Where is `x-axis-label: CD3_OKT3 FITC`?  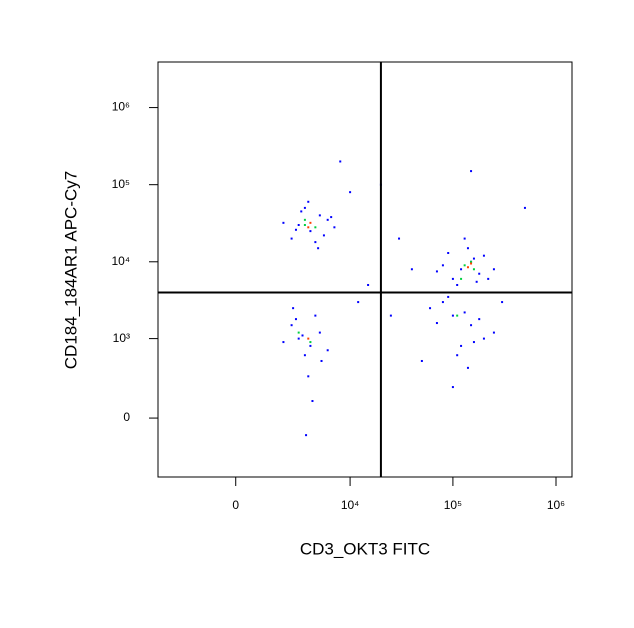 x-axis-label: CD3_OKT3 FITC is located at coordinates (365, 548).